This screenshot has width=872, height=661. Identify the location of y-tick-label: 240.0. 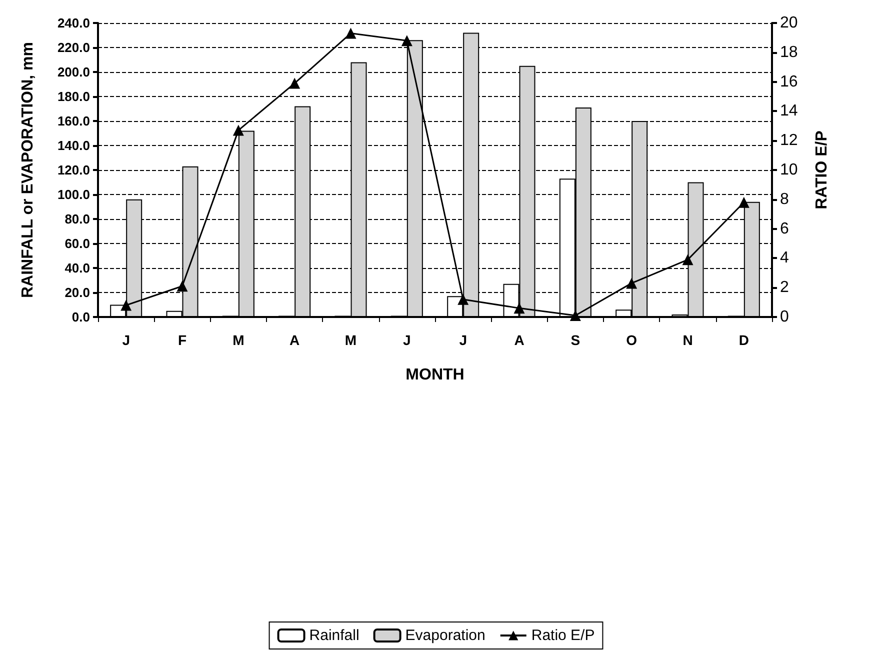
(73, 23).